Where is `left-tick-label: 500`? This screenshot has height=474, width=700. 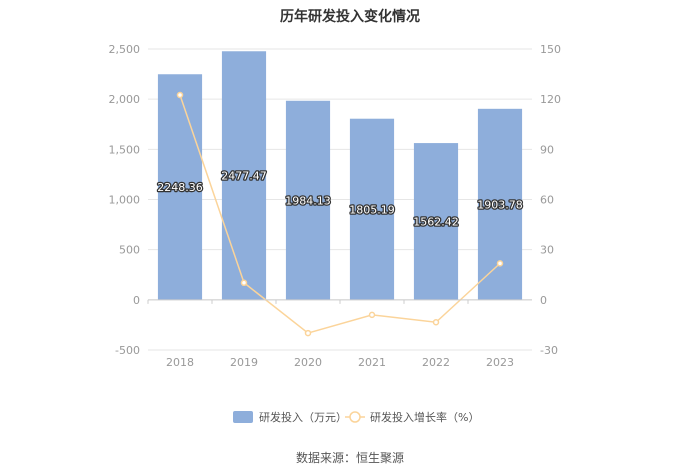
left-tick-label: 500 is located at coordinates (129, 250).